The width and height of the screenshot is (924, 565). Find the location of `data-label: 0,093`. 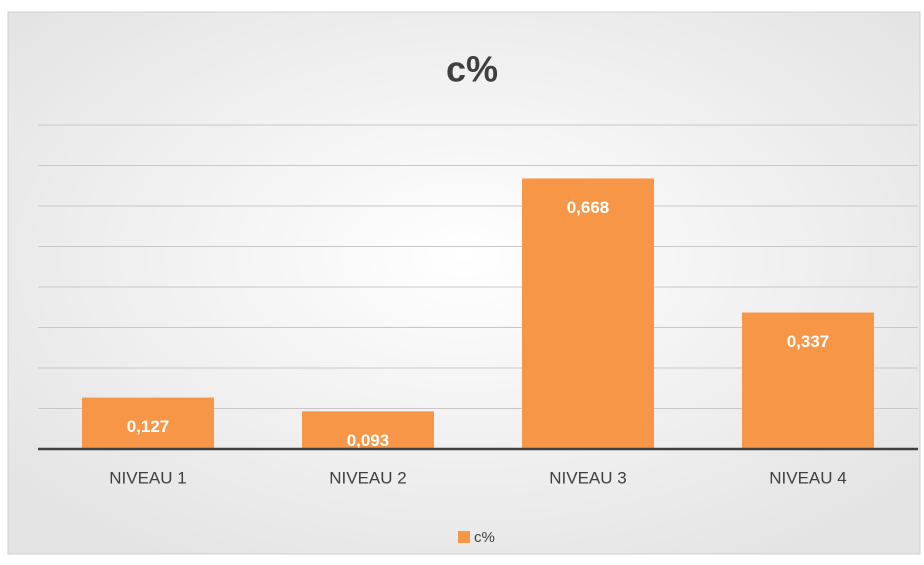

data-label: 0,093 is located at coordinates (368, 440).